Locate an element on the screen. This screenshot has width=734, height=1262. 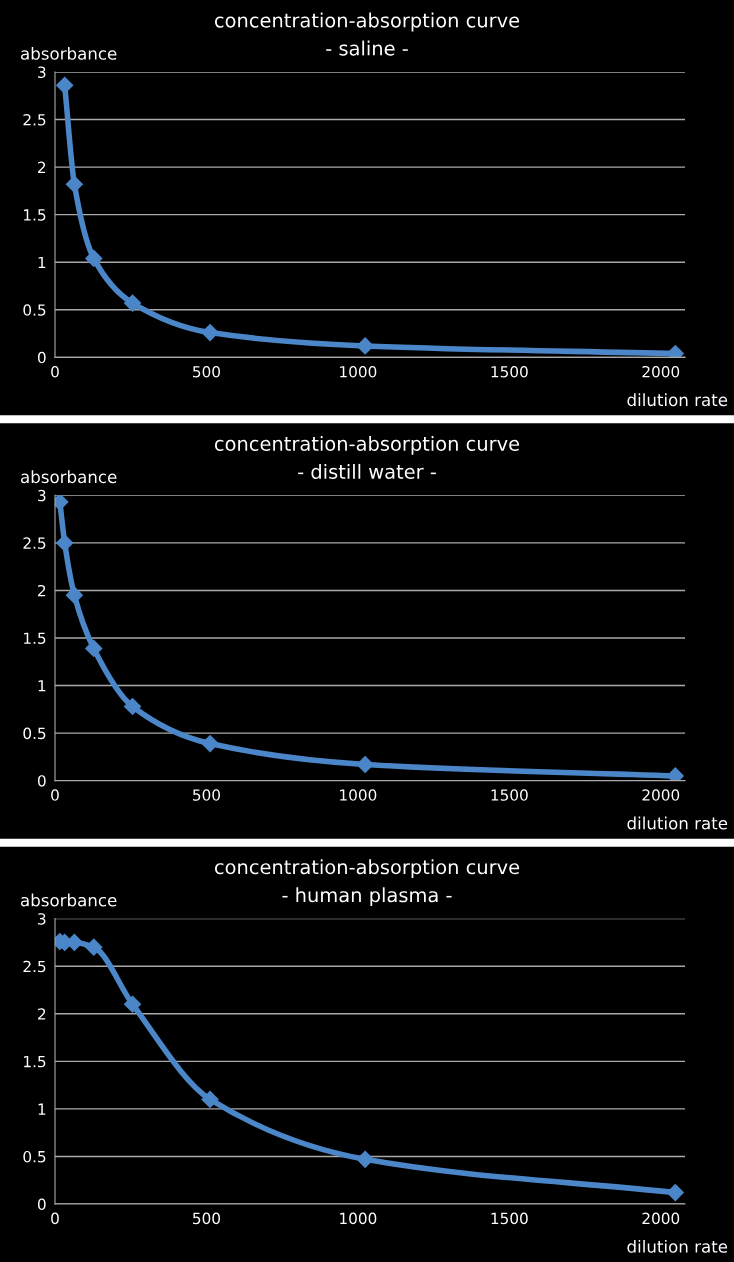
chart-subtitle: - saline - is located at coordinates (367, 48).